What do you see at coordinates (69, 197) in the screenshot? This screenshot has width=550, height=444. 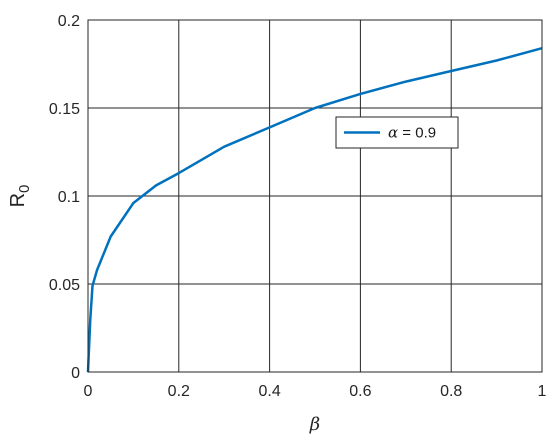 I see `y-tick-label: 0.1` at bounding box center [69, 197].